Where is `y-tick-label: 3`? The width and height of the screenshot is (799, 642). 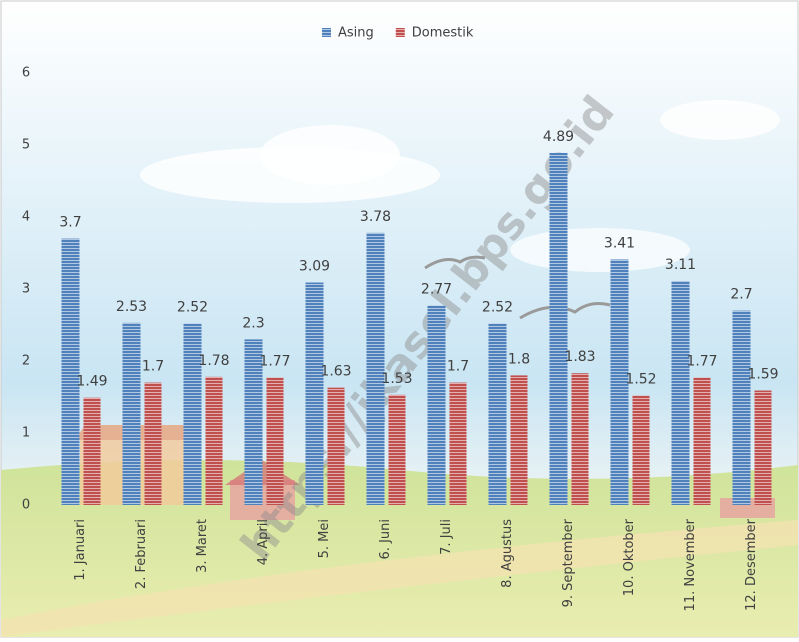
y-tick-label: 3 is located at coordinates (26, 289).